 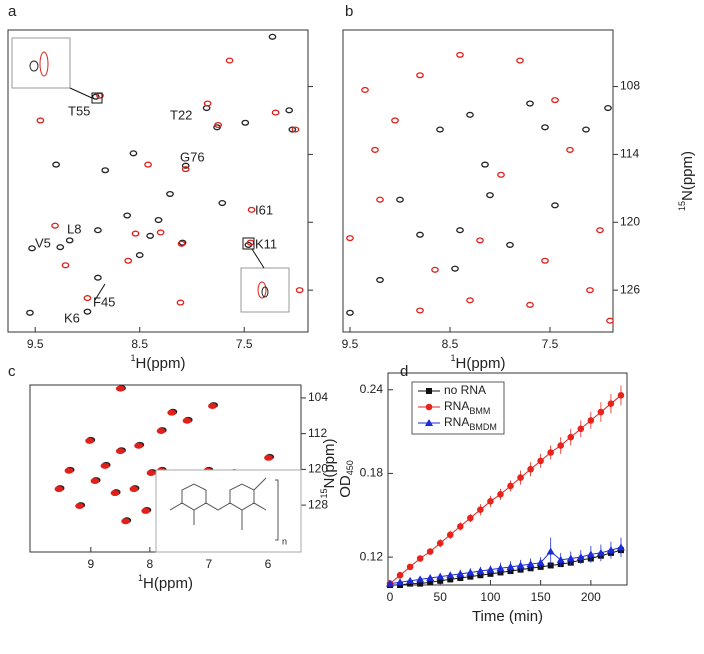 What do you see at coordinates (12, 371) in the screenshot?
I see `panel-label: c` at bounding box center [12, 371].